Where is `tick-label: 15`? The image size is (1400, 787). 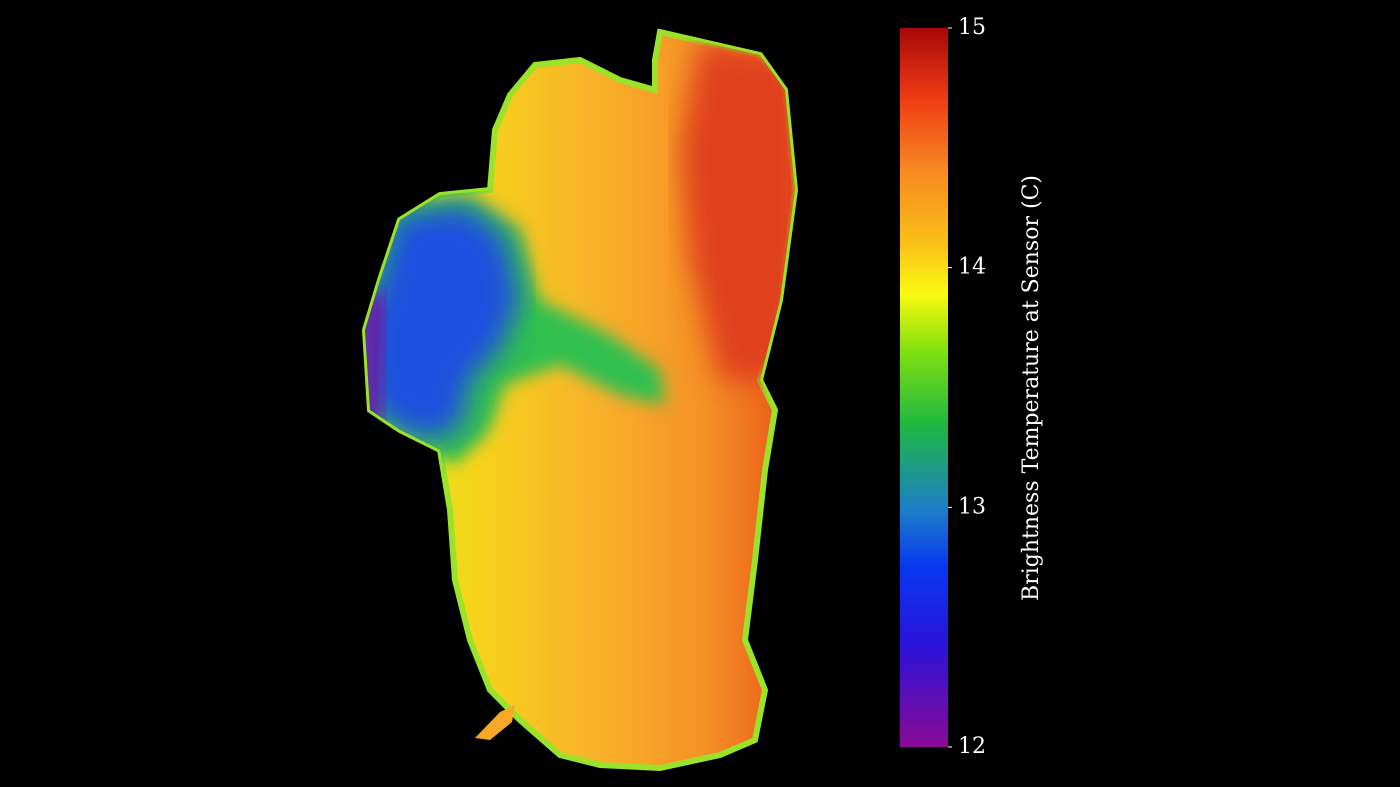 tick-label: 15 is located at coordinates (972, 27).